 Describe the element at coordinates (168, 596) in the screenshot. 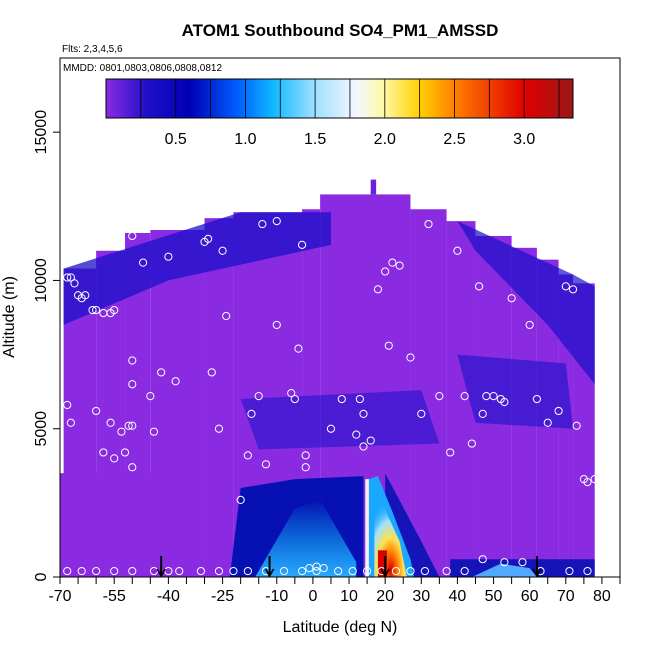

I see `x-tick-label: -40` at that location.